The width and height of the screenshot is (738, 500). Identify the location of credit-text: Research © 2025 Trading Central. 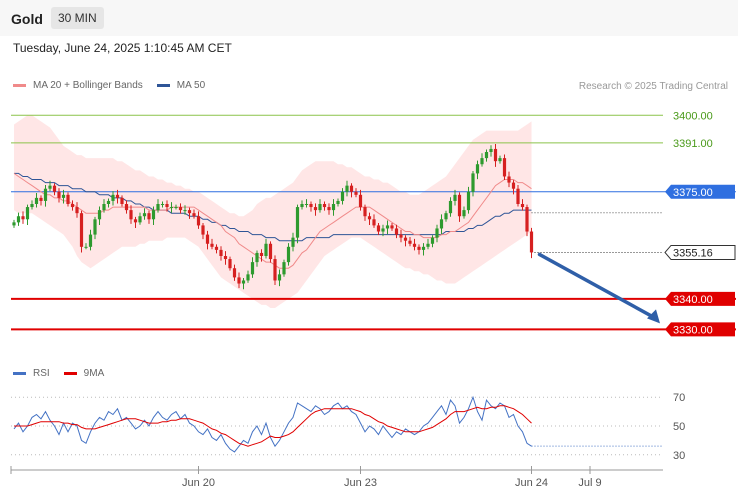
(653, 86).